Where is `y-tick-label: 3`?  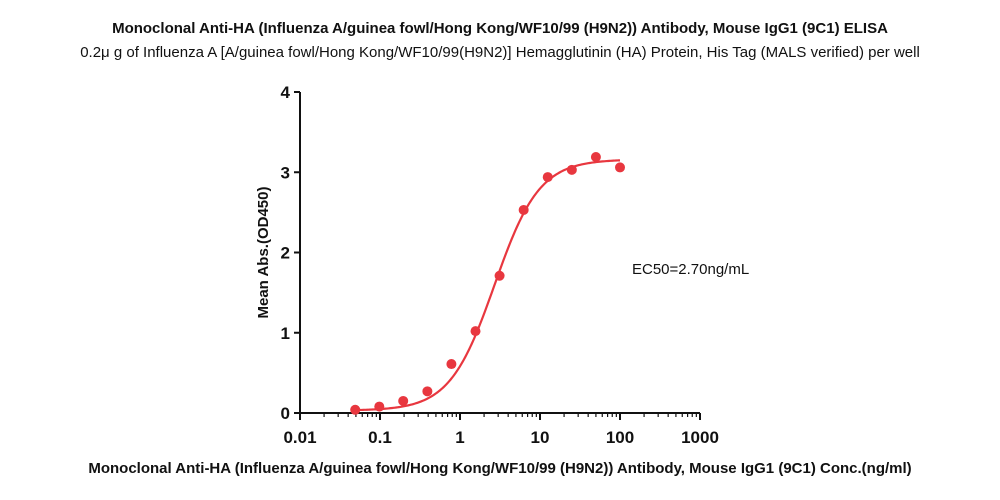
y-tick-label: 3 is located at coordinates (285, 172).